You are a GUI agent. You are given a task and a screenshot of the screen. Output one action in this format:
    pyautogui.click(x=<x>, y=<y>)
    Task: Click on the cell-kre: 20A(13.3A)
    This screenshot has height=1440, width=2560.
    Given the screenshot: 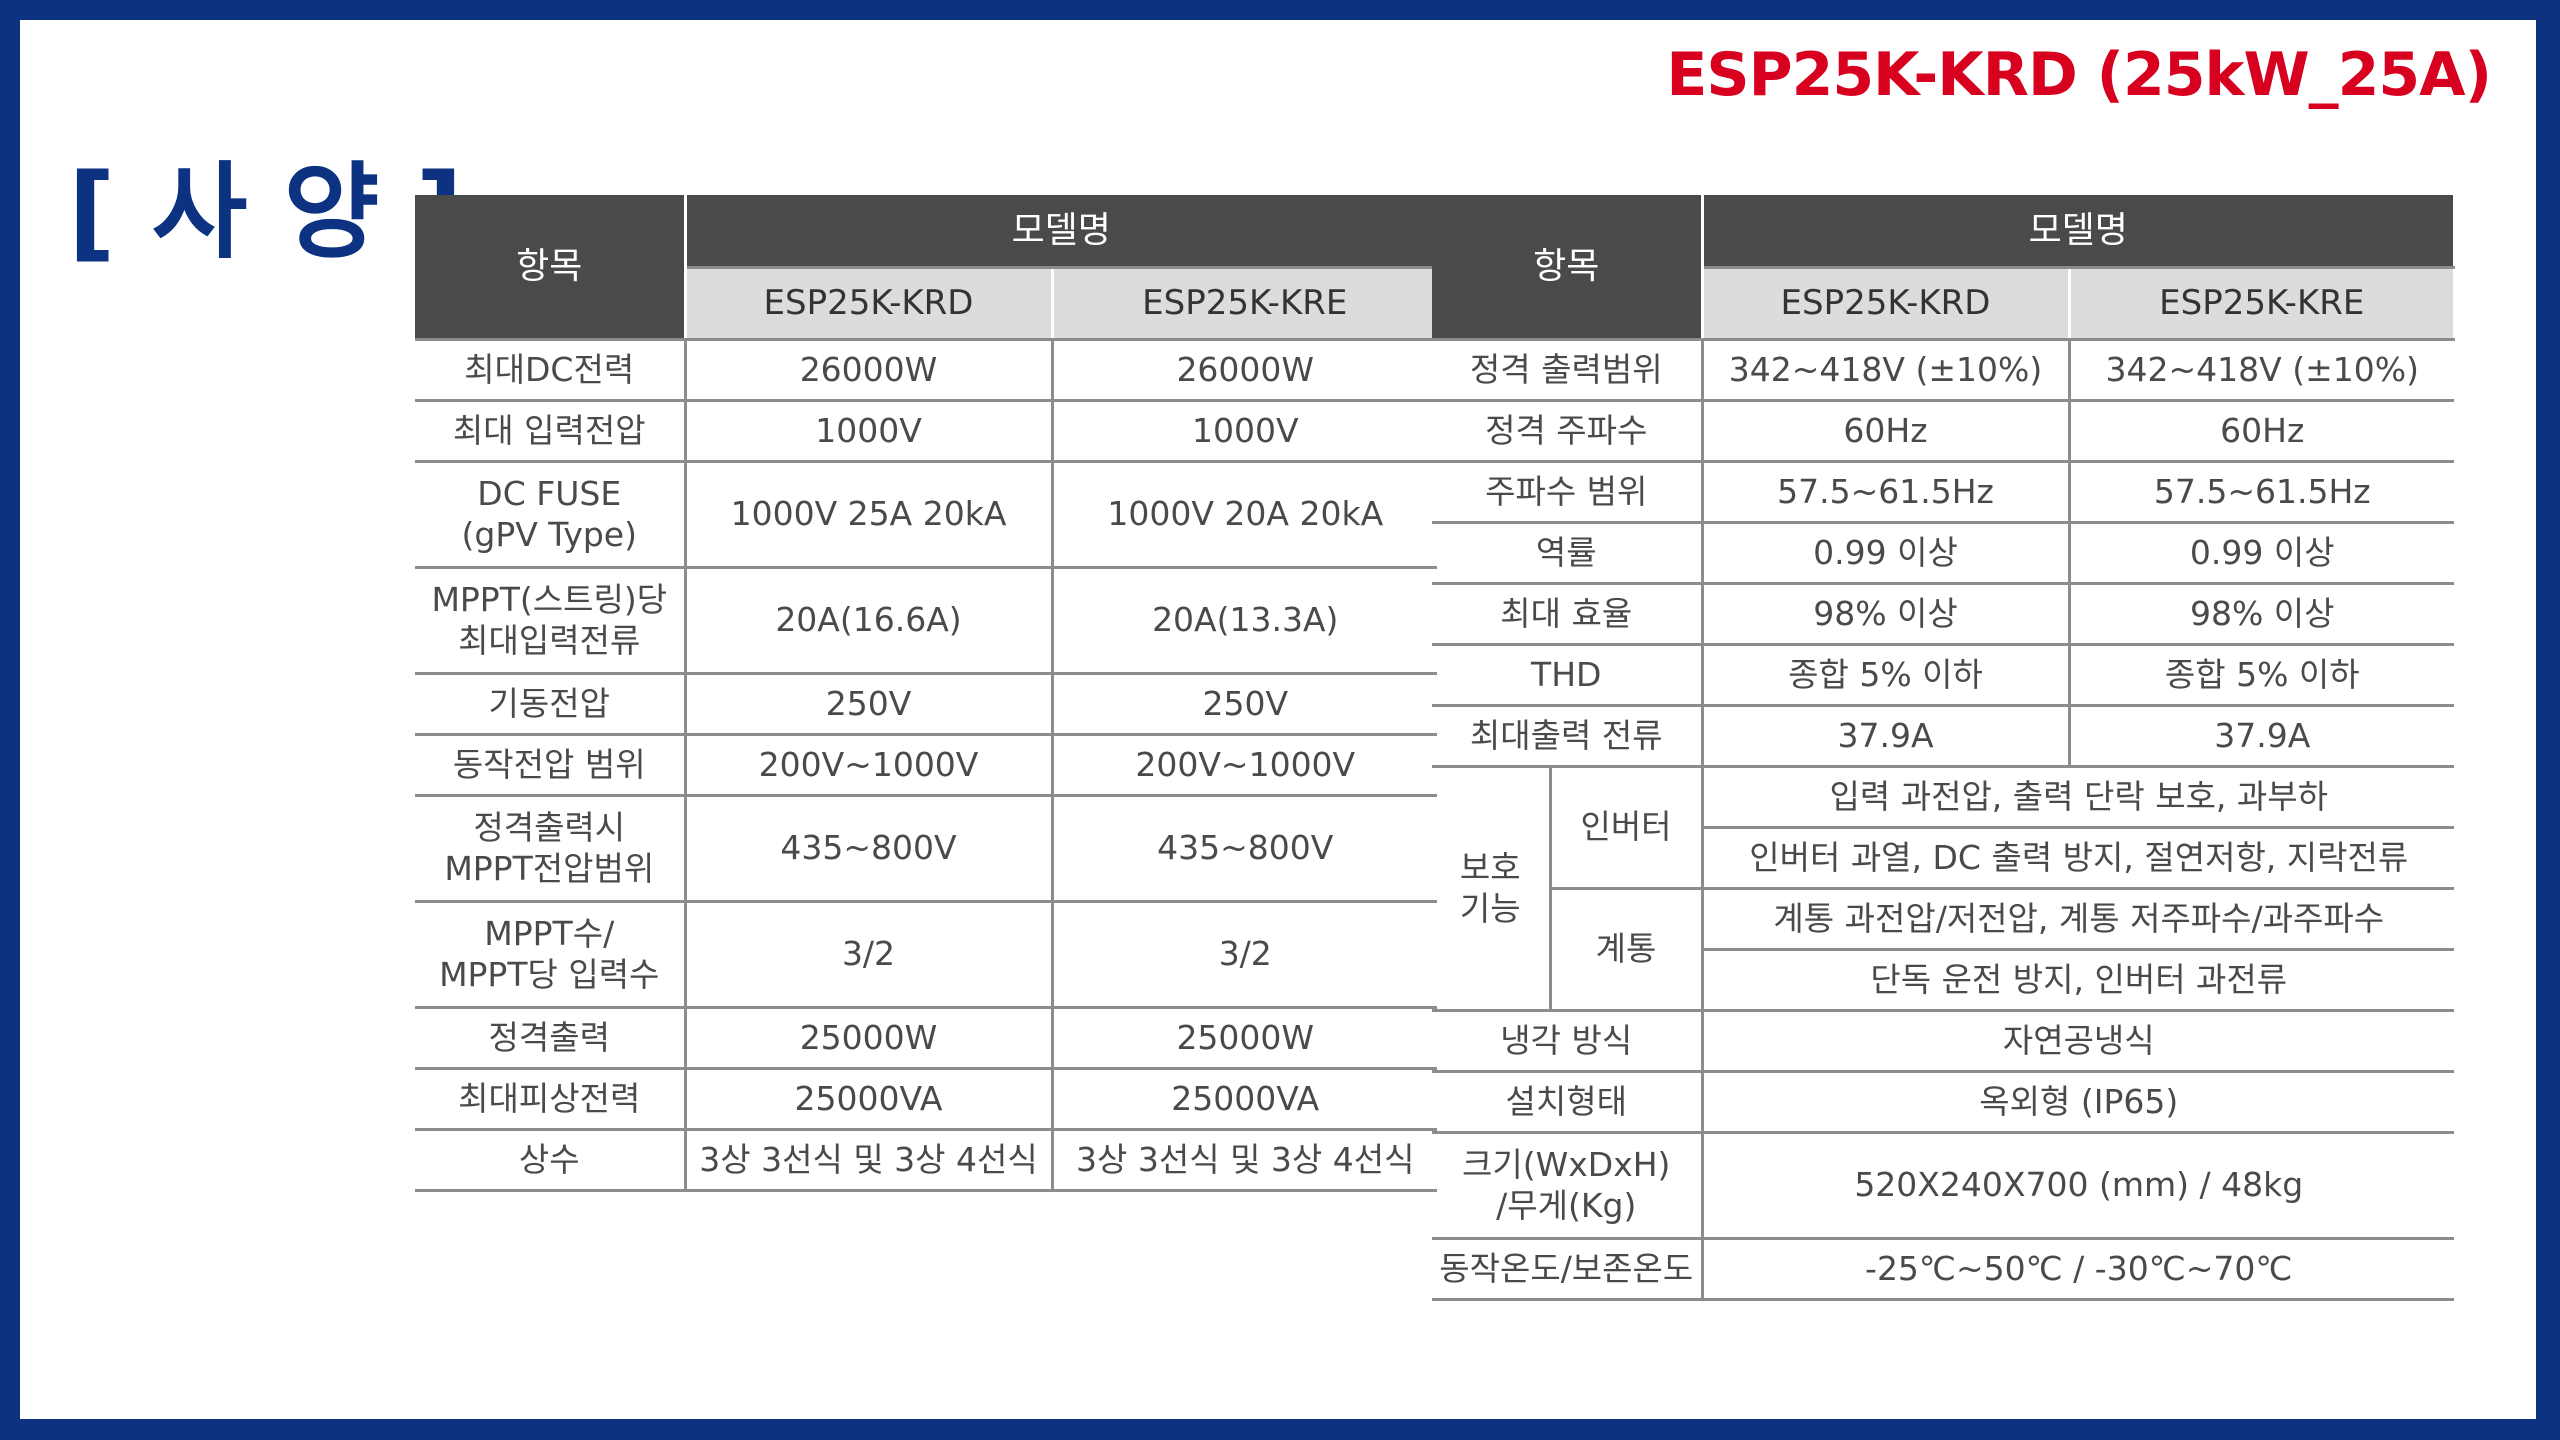 What is the action you would take?
    pyautogui.click(x=1244, y=621)
    